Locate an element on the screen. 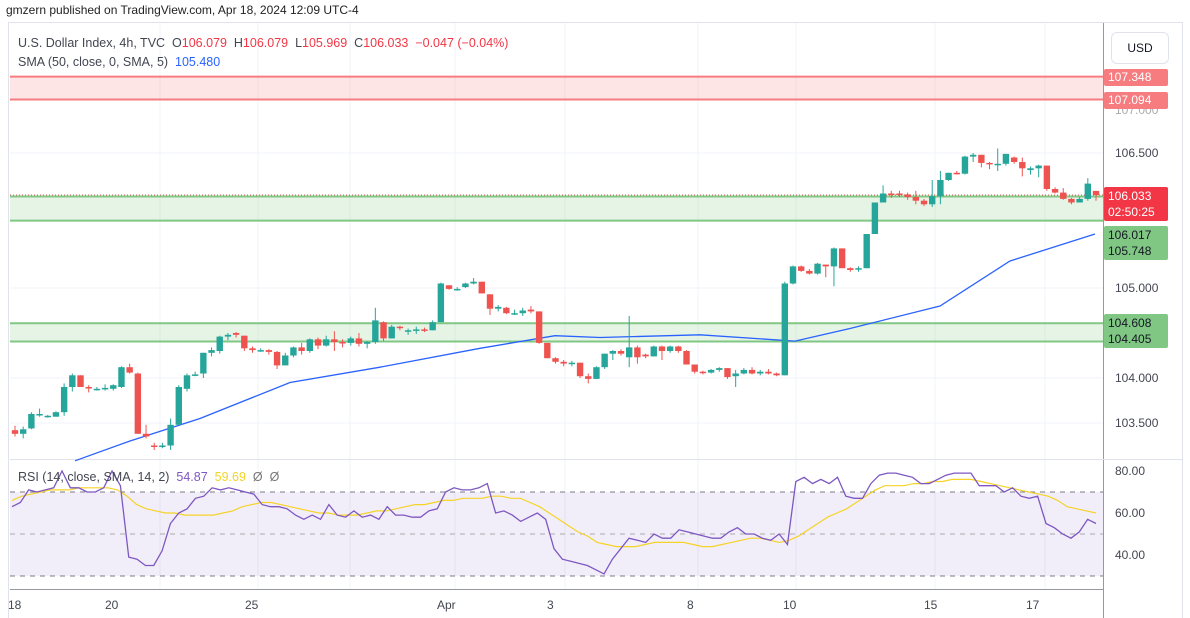  time-tick: 8 is located at coordinates (690, 605).